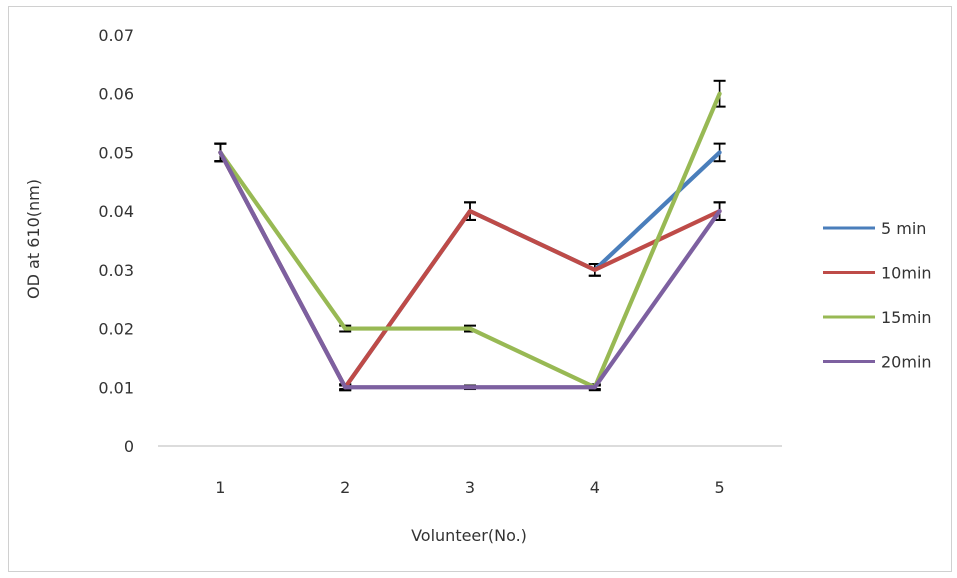  Describe the element at coordinates (116, 270) in the screenshot. I see `y-tick-label: 0.03` at that location.